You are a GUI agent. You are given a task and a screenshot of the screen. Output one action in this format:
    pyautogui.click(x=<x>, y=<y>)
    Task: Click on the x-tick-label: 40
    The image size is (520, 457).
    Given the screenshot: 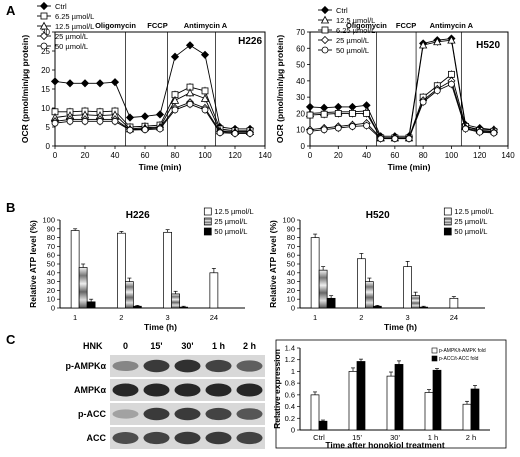 What is the action you would take?
    pyautogui.click(x=115, y=155)
    